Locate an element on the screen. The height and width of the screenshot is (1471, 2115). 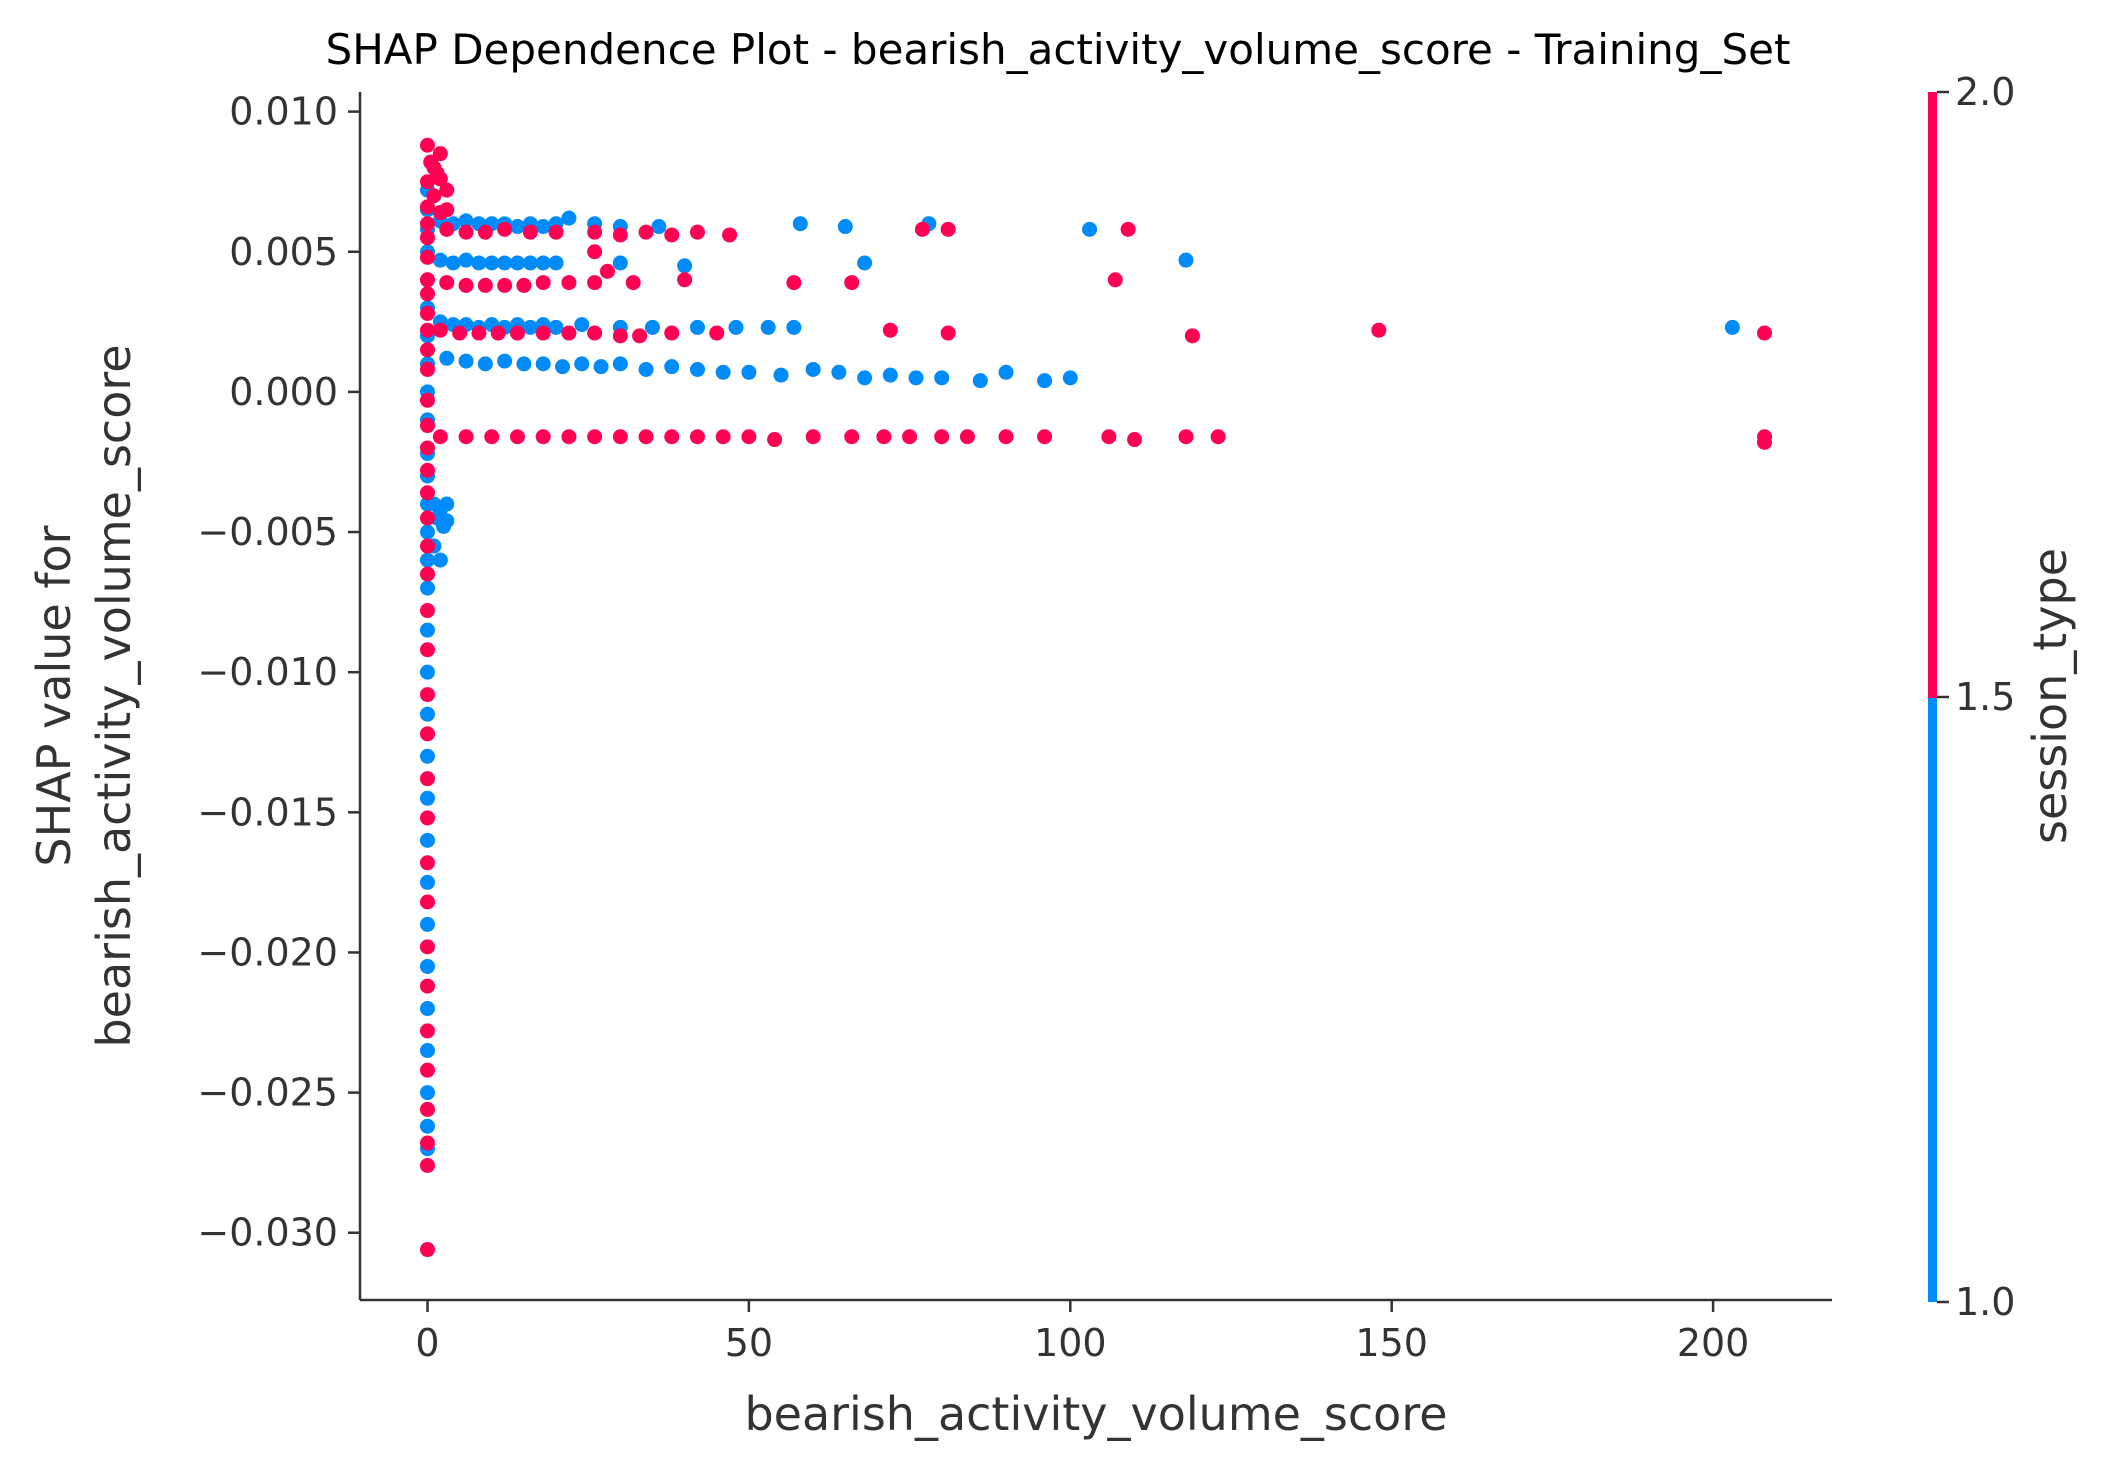
y-tick-label: 0.010 is located at coordinates (283, 112).